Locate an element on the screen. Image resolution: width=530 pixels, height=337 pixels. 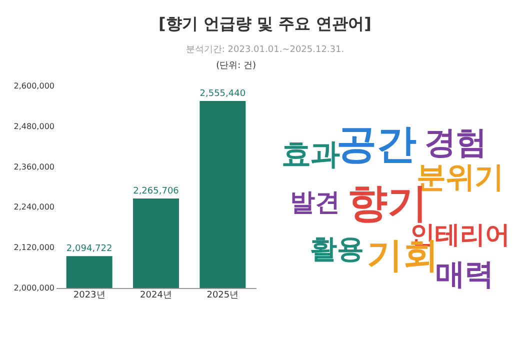
y-tick-label: 2,480,000 is located at coordinates (34, 126).